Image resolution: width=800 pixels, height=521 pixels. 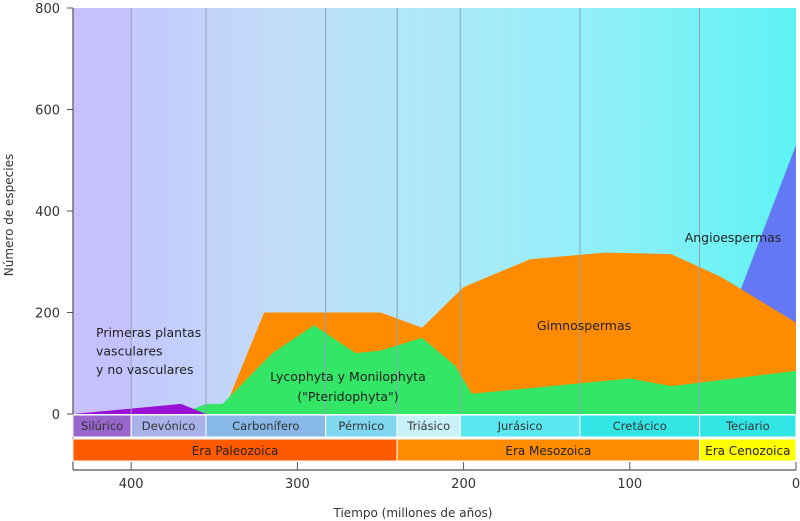 I want to click on y-tick-label: 200, so click(x=47, y=314).